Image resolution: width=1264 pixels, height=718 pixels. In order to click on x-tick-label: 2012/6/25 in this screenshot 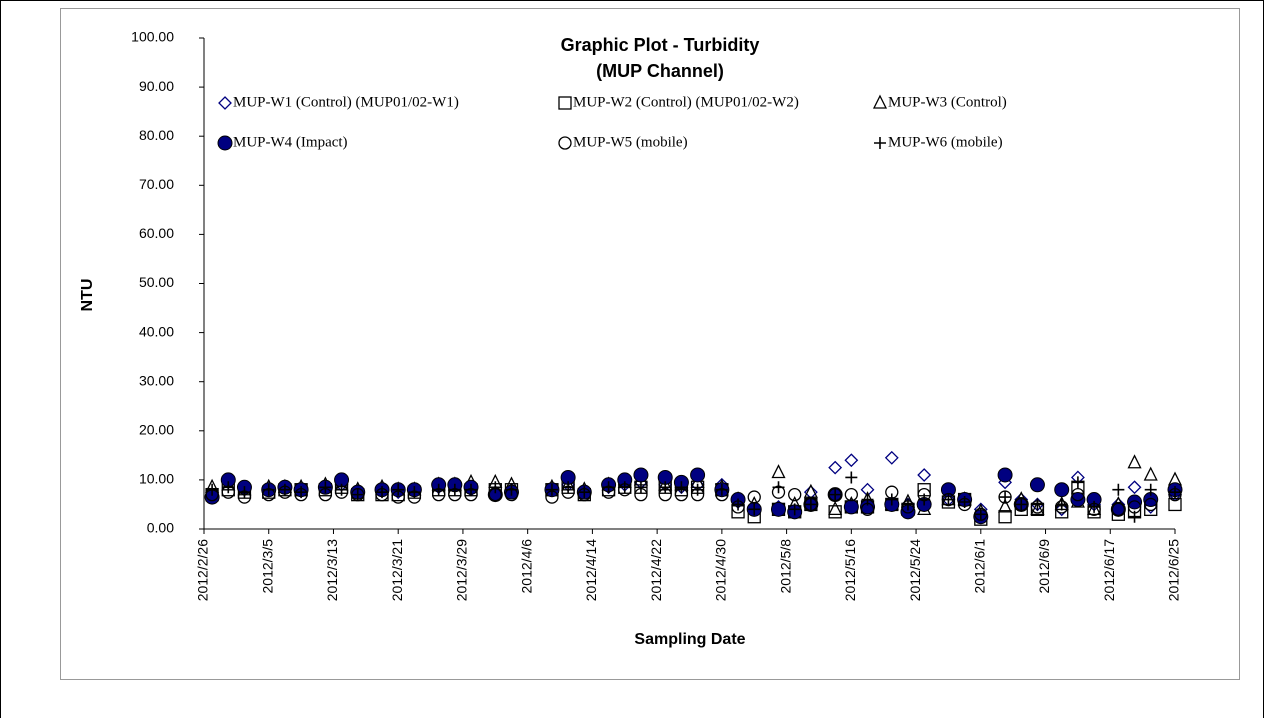, I will do `click(1174, 570)`.